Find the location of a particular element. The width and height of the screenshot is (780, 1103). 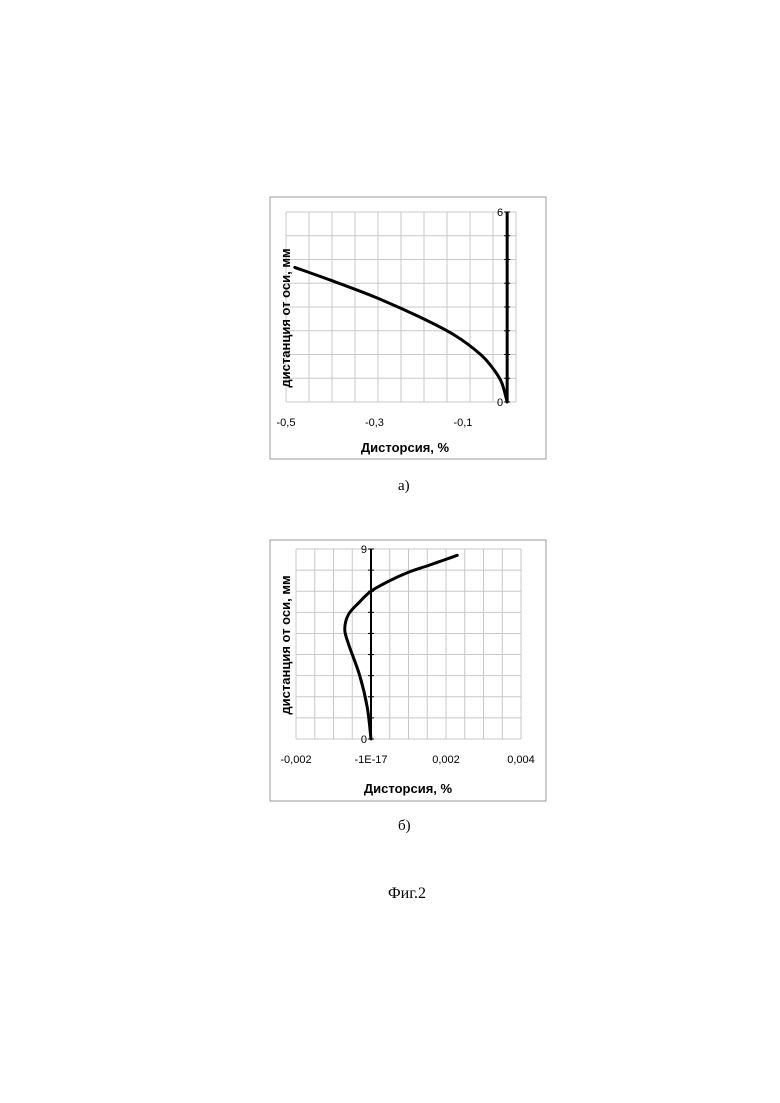

a-y-tick-label: 0 is located at coordinates (500, 403).